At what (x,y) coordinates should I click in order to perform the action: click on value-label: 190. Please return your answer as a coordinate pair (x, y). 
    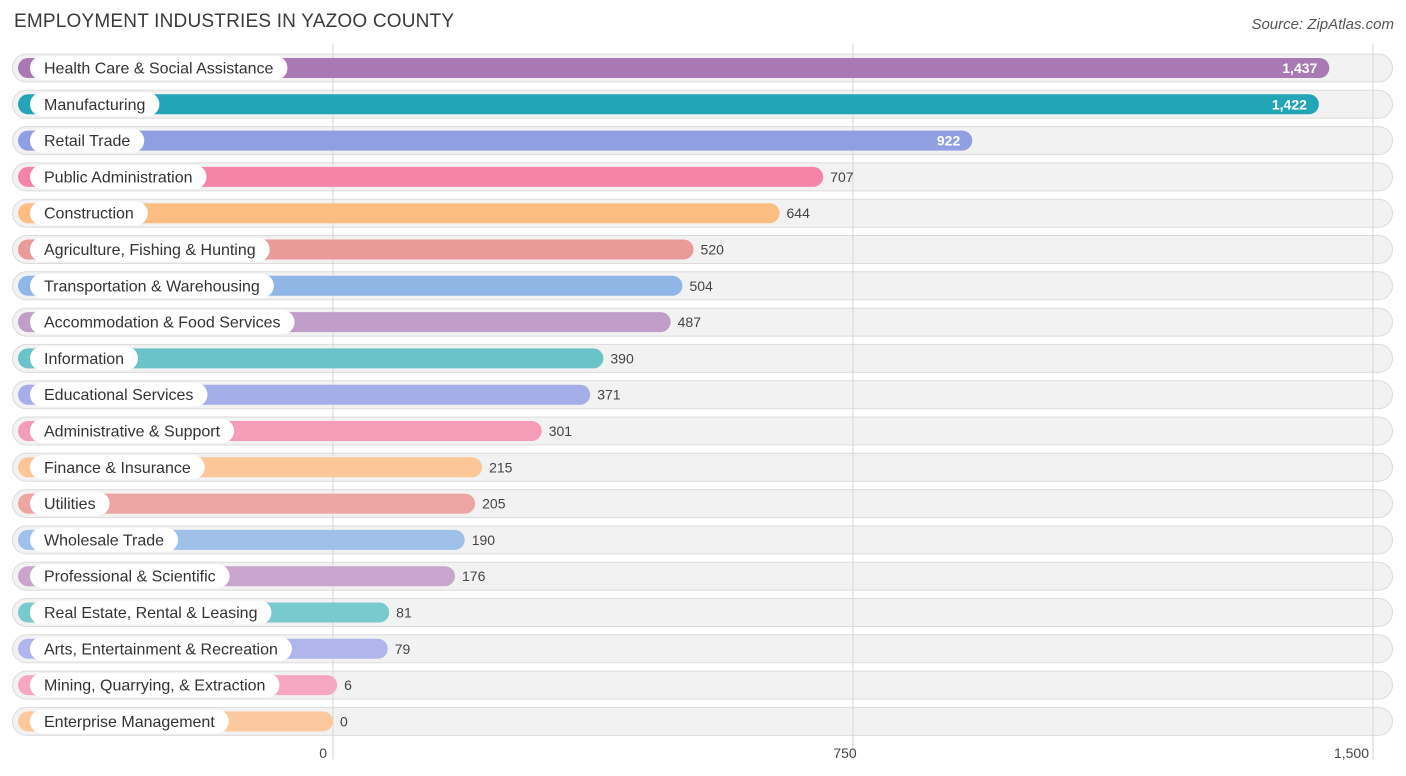
    Looking at the image, I should click on (484, 540).